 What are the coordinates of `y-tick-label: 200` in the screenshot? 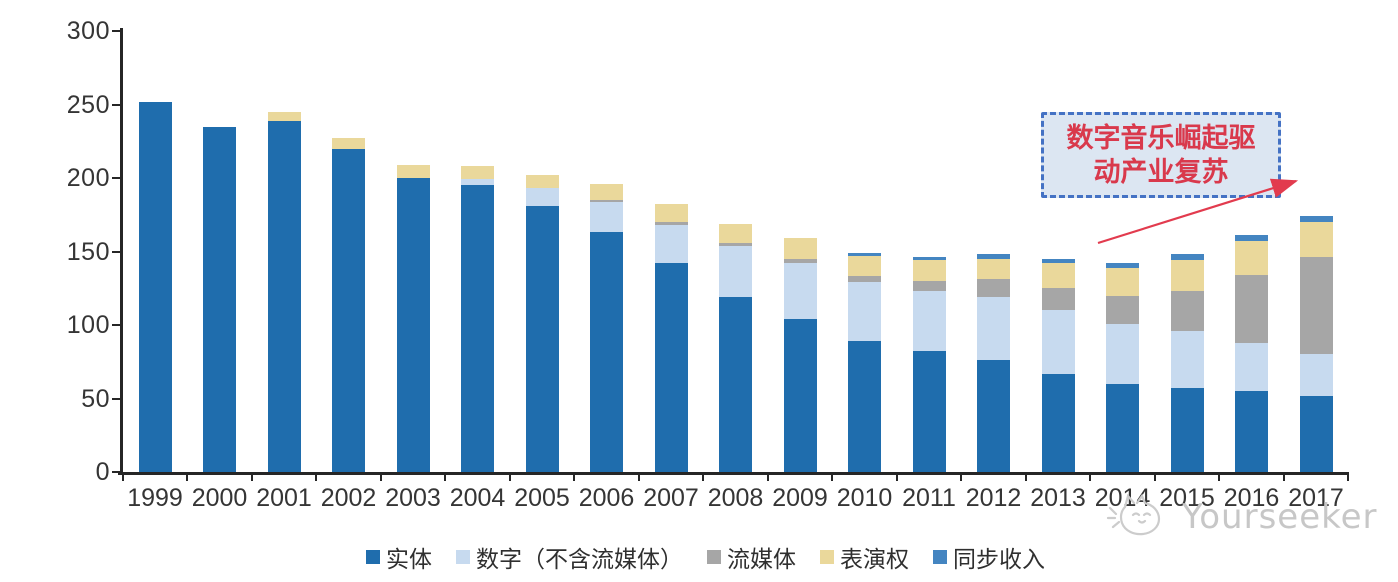 It's located at (88, 178).